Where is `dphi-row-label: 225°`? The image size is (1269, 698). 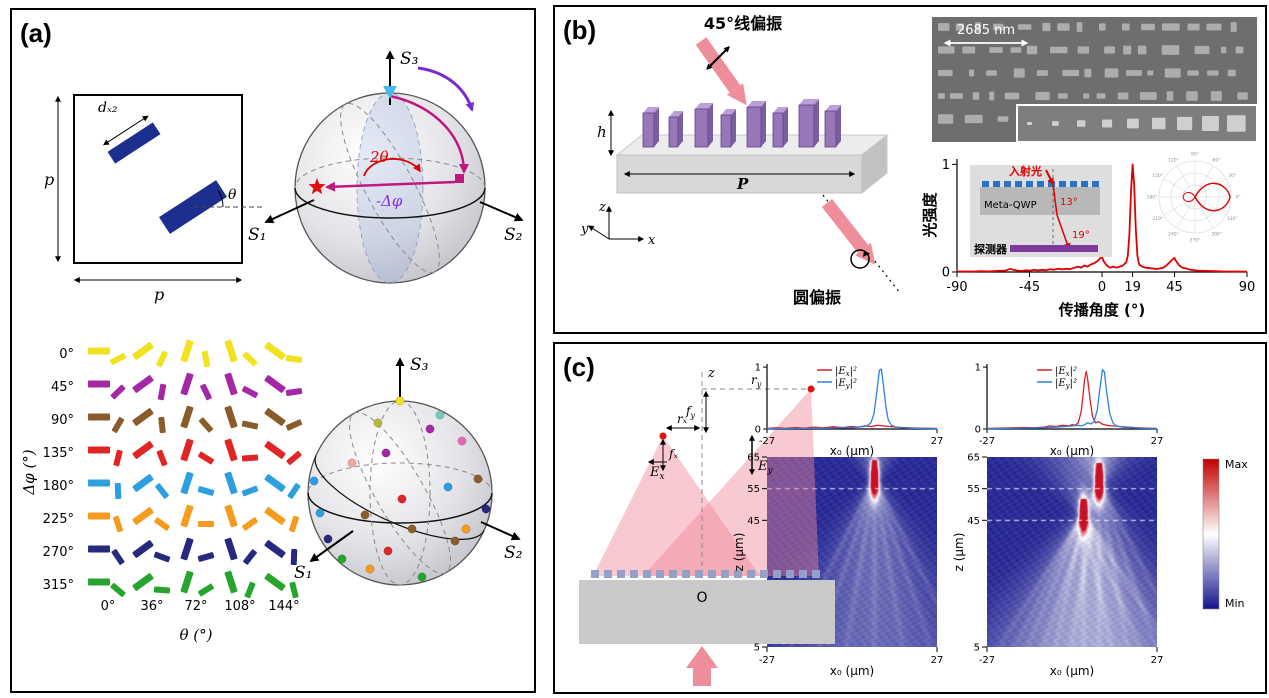
dphi-row-label: 225° is located at coordinates (58, 519).